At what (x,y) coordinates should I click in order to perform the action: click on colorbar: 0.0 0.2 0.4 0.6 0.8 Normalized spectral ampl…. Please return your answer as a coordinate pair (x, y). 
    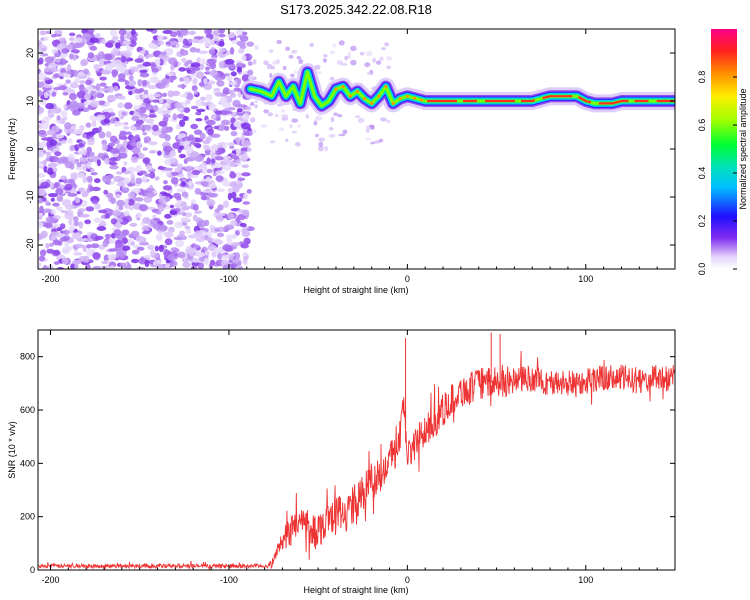
    Looking at the image, I should click on (722, 152).